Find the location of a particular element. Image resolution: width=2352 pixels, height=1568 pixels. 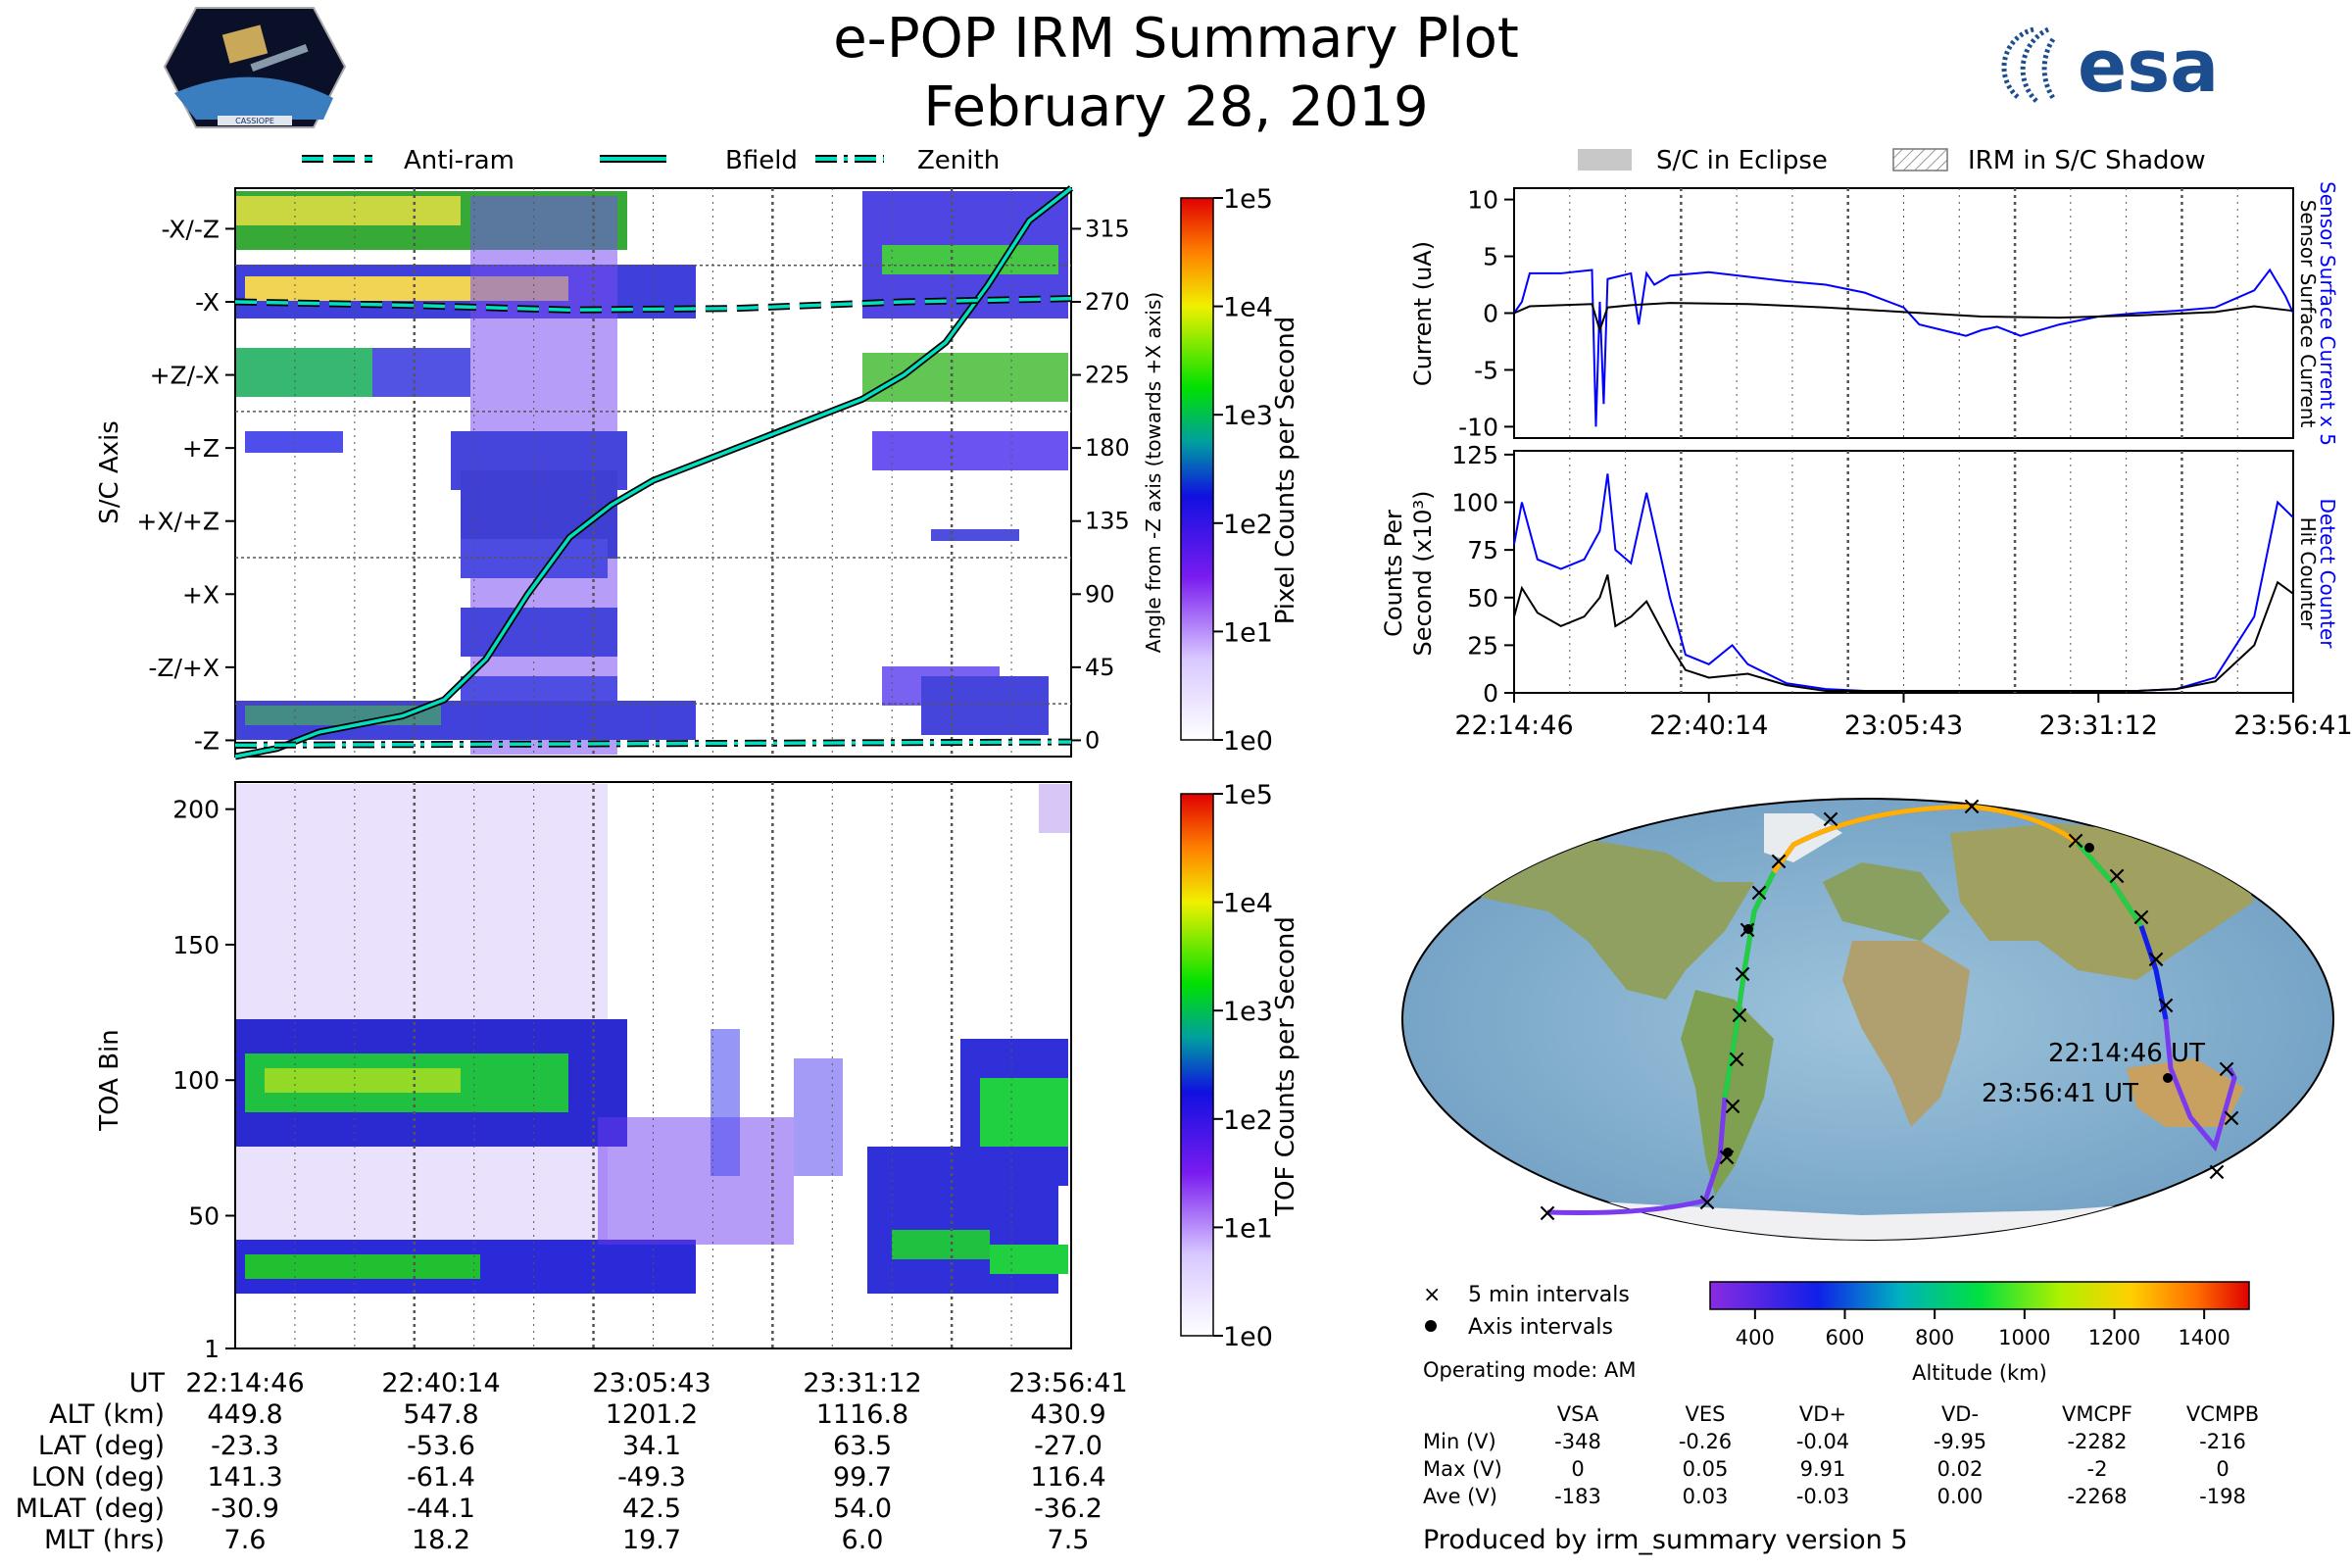

tof-colorbar-label: TOF Counts per Second is located at coordinates (1285, 1066).